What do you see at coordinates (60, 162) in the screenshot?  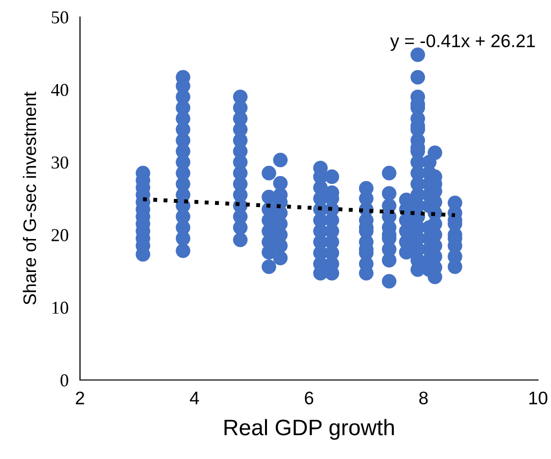 I see `y-tick-label: 30` at bounding box center [60, 162].